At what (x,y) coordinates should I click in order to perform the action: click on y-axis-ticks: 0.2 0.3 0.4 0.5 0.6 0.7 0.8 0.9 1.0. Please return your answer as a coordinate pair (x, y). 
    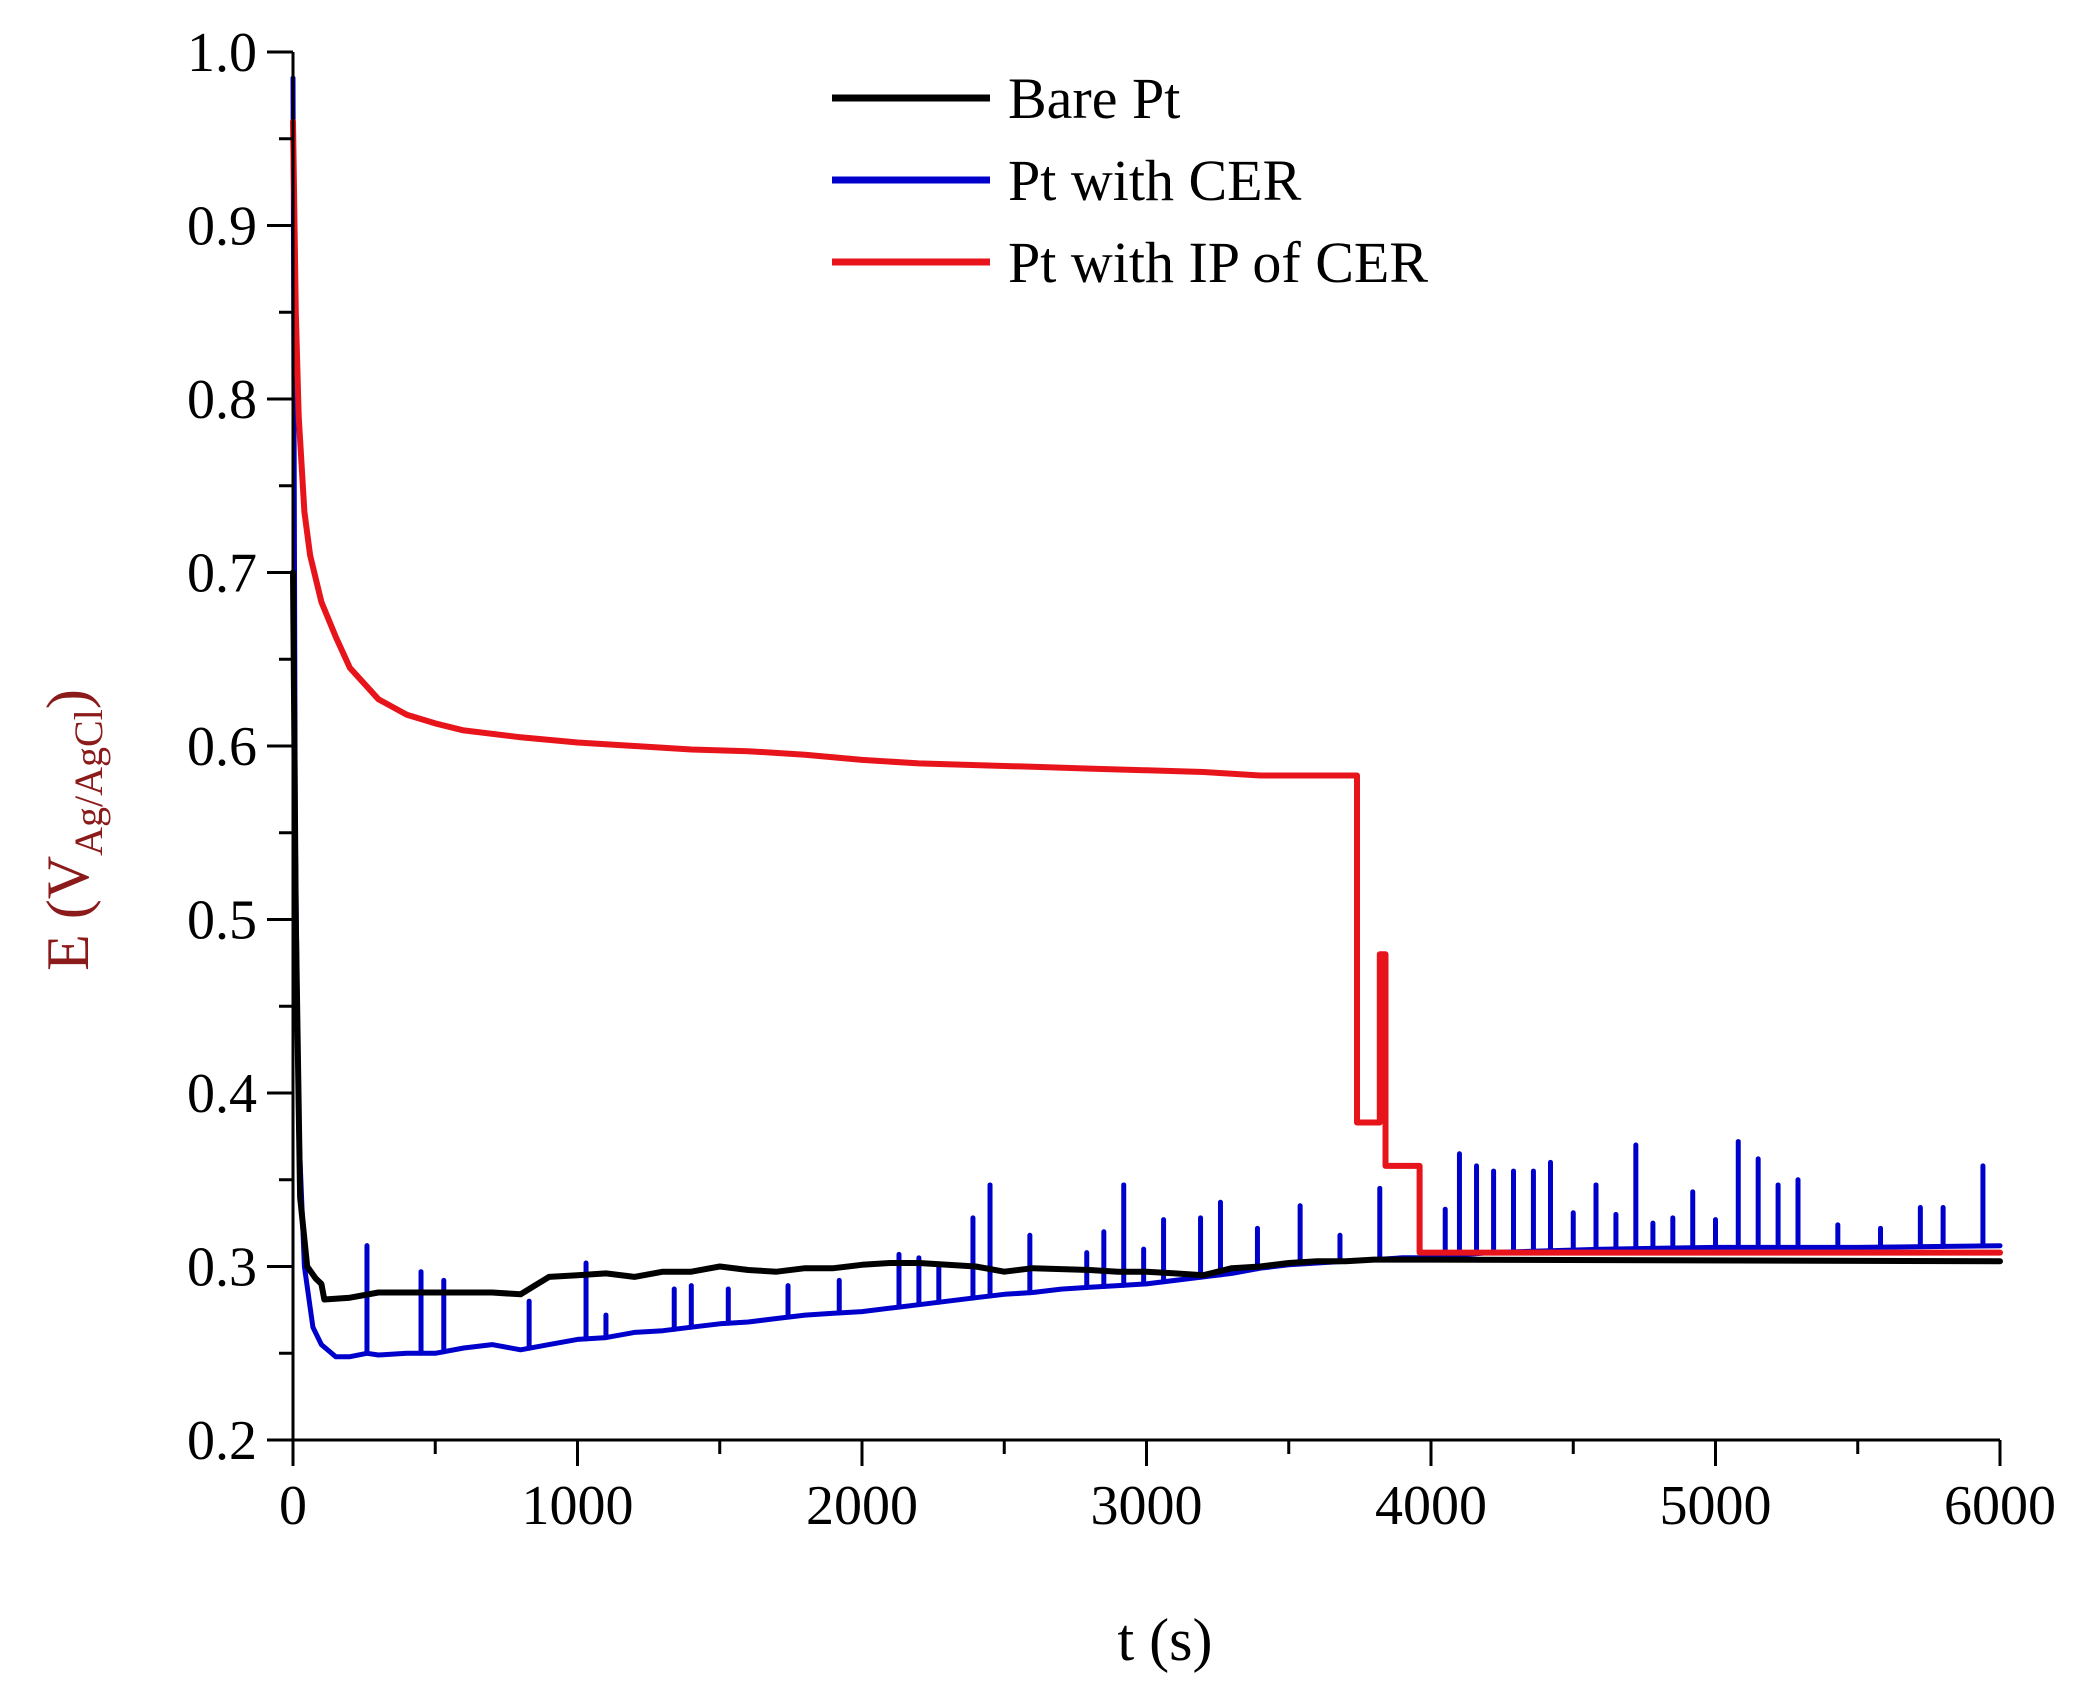
    Looking at the image, I should click on (240, 747).